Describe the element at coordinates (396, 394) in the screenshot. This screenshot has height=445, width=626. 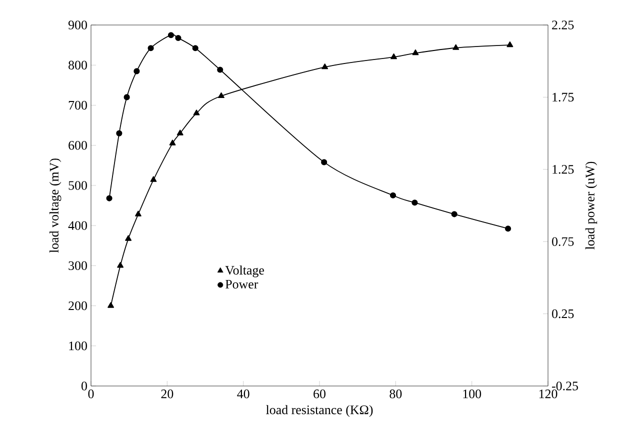
I see `x-tick-label: 80` at that location.